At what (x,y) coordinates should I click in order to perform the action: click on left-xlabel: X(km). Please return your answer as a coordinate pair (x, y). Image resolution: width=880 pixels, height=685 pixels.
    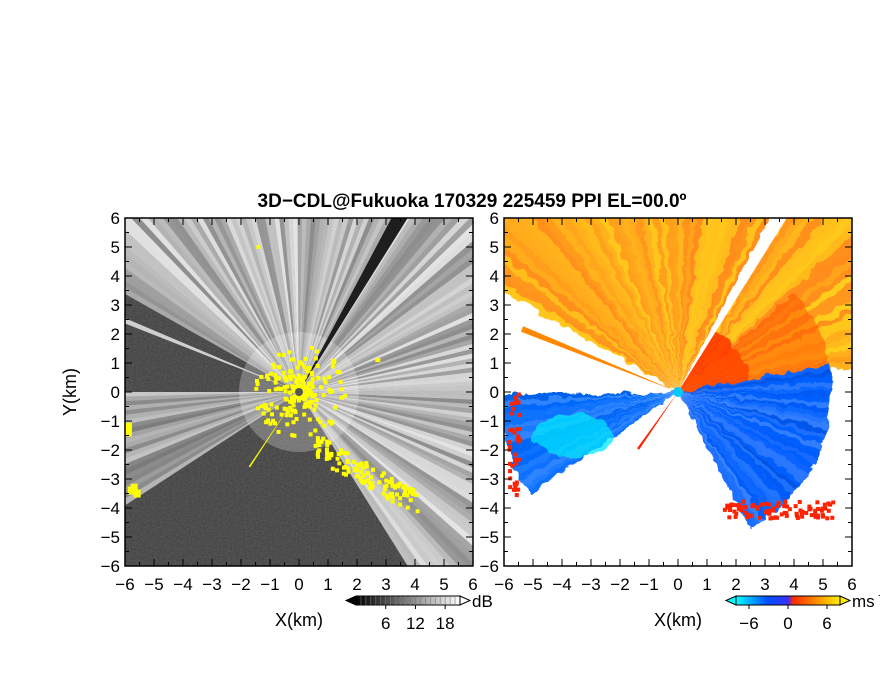
    Looking at the image, I should click on (299, 620).